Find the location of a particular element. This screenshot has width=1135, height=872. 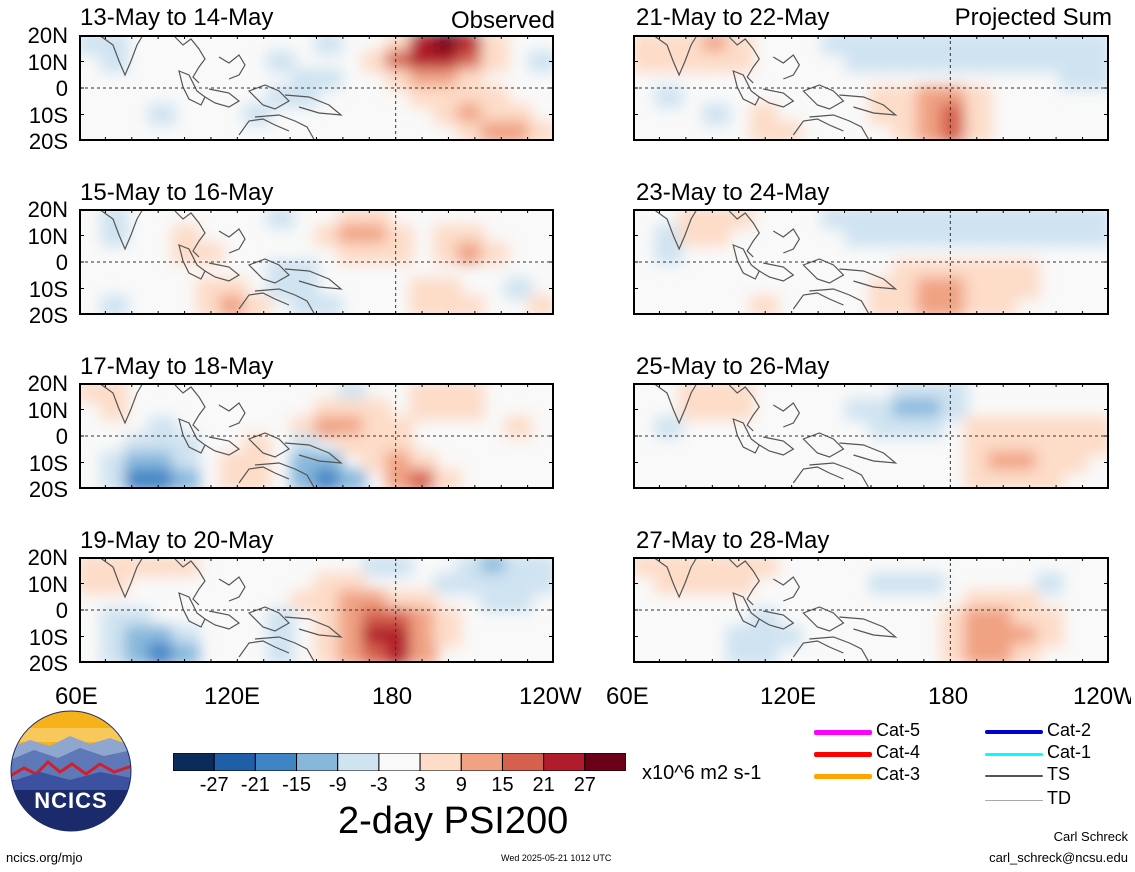

logo-text: NCICS is located at coordinates (71, 800).